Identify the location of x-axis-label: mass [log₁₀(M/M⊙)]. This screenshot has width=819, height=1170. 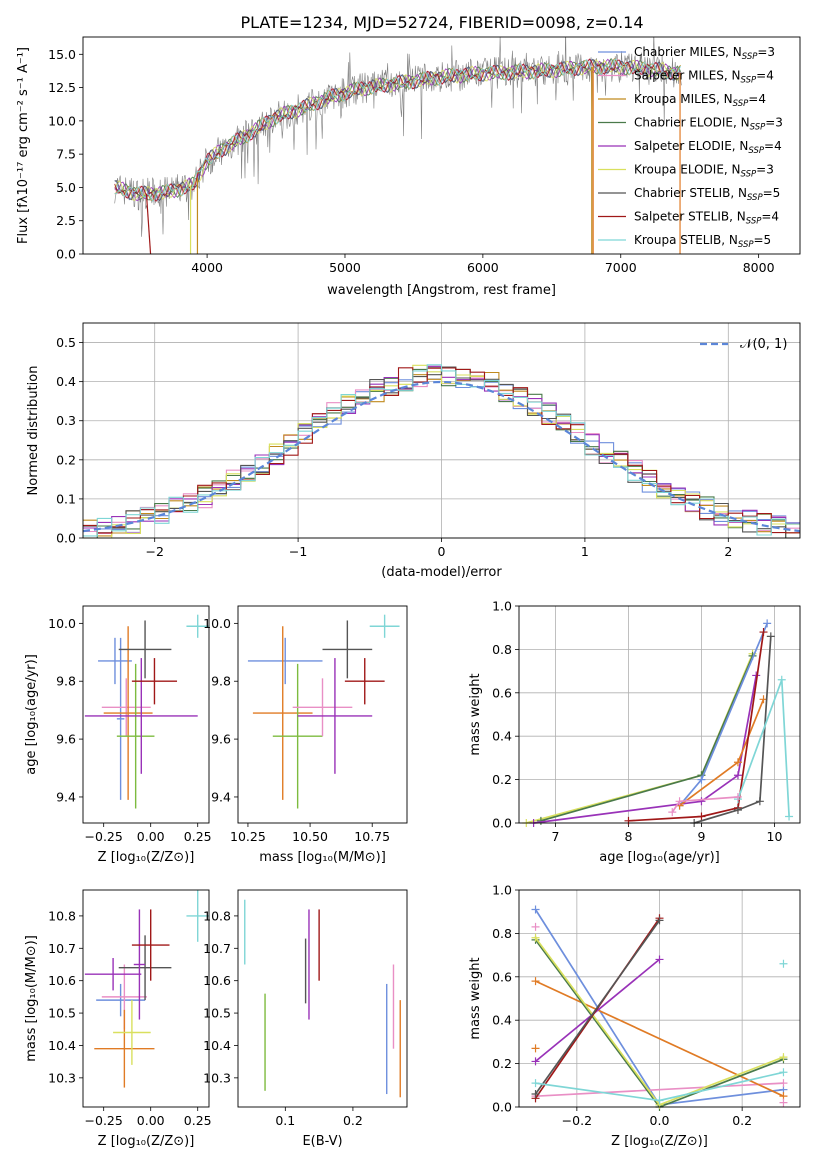
(322, 857).